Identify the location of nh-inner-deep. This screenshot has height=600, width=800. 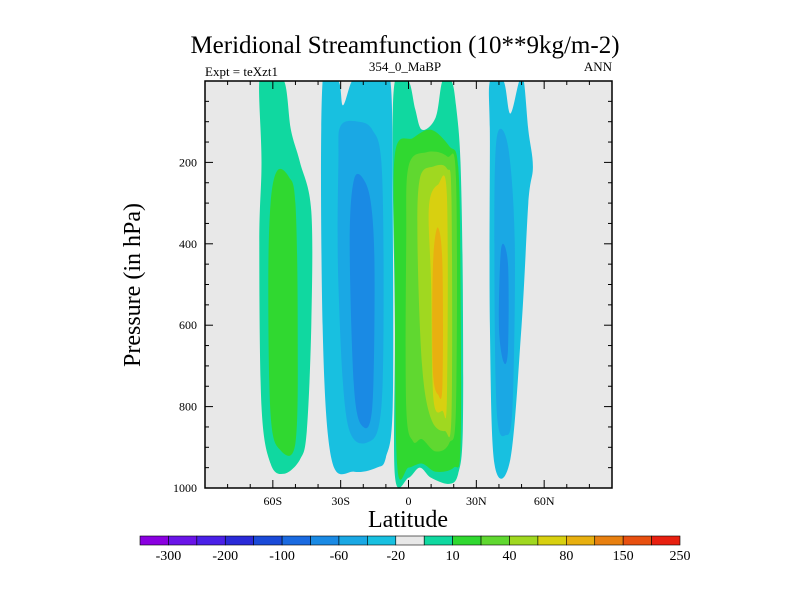
(503, 304).